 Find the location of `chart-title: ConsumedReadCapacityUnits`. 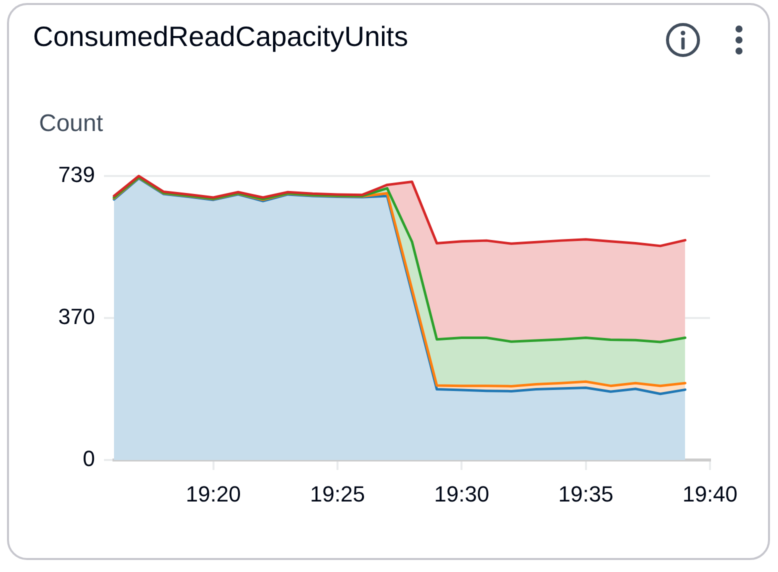

chart-title: ConsumedReadCapacityUnits is located at coordinates (220, 36).